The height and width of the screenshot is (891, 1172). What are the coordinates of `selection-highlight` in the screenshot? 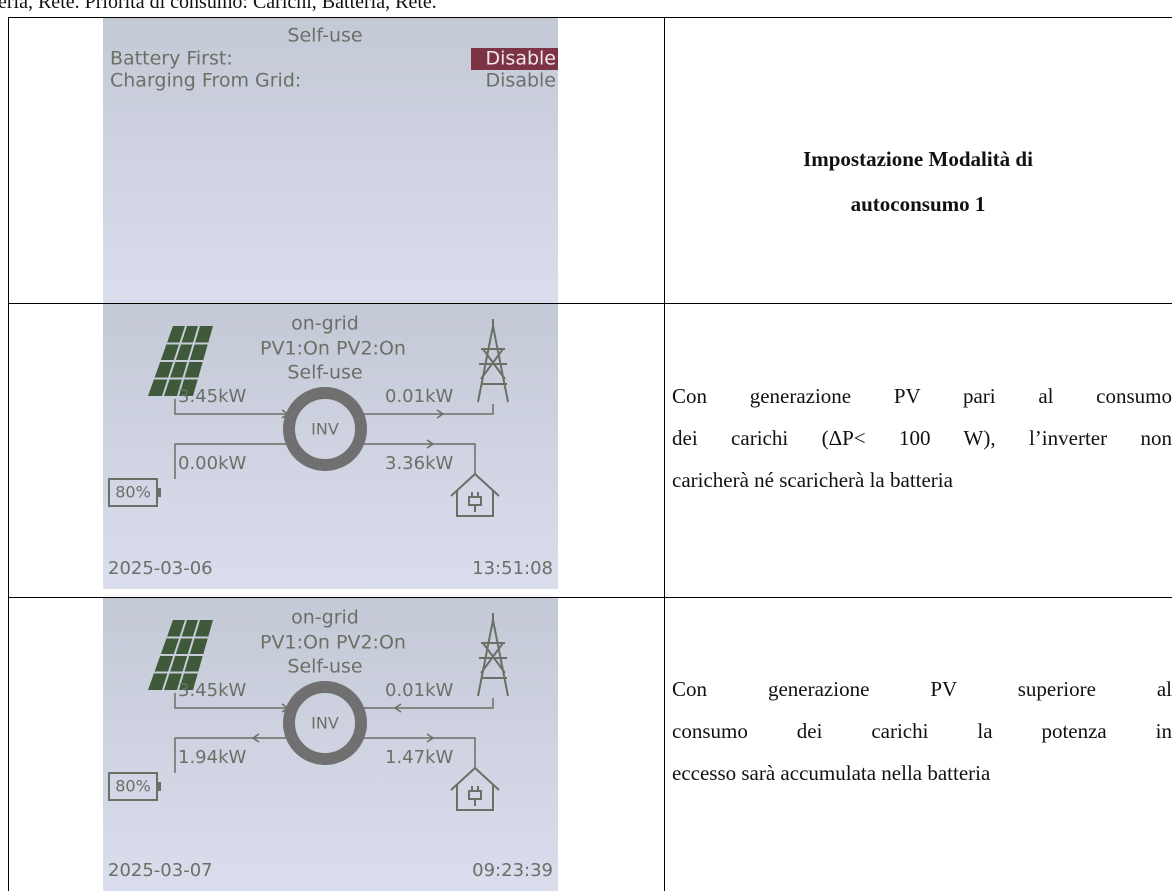 It's located at (514, 59).